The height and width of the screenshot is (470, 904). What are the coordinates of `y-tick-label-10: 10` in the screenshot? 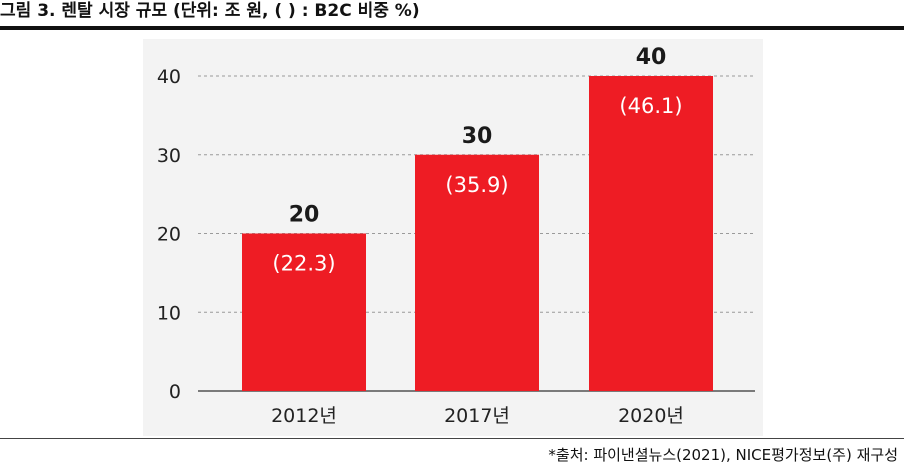 It's located at (169, 313).